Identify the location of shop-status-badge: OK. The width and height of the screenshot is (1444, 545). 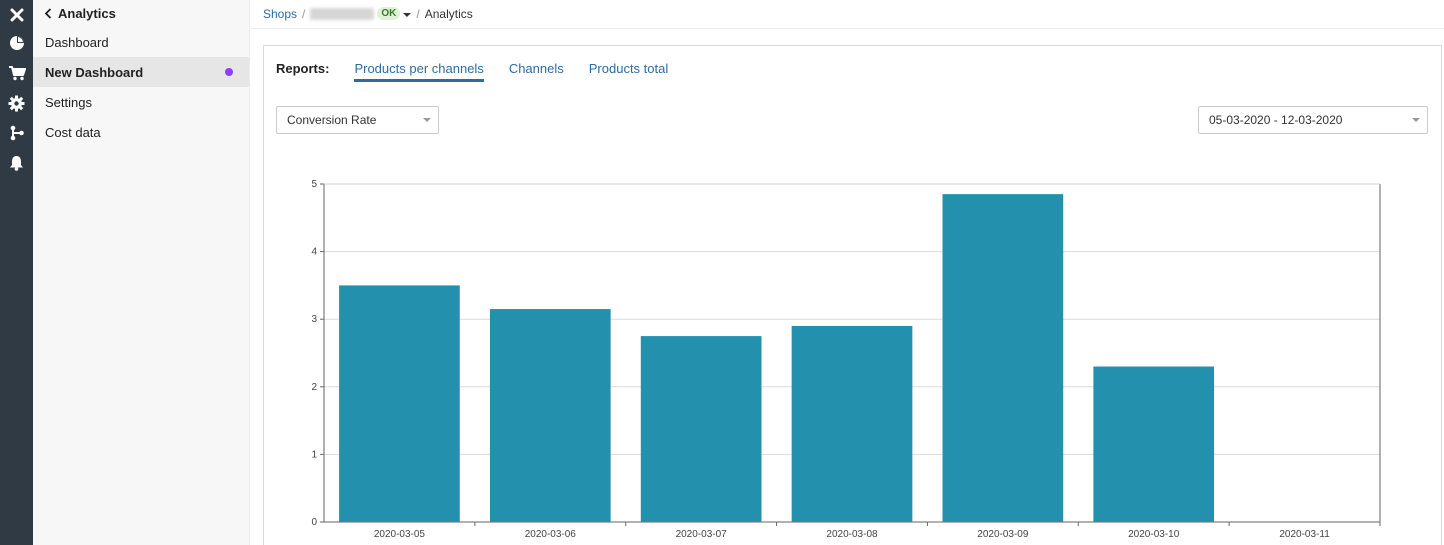
(389, 13).